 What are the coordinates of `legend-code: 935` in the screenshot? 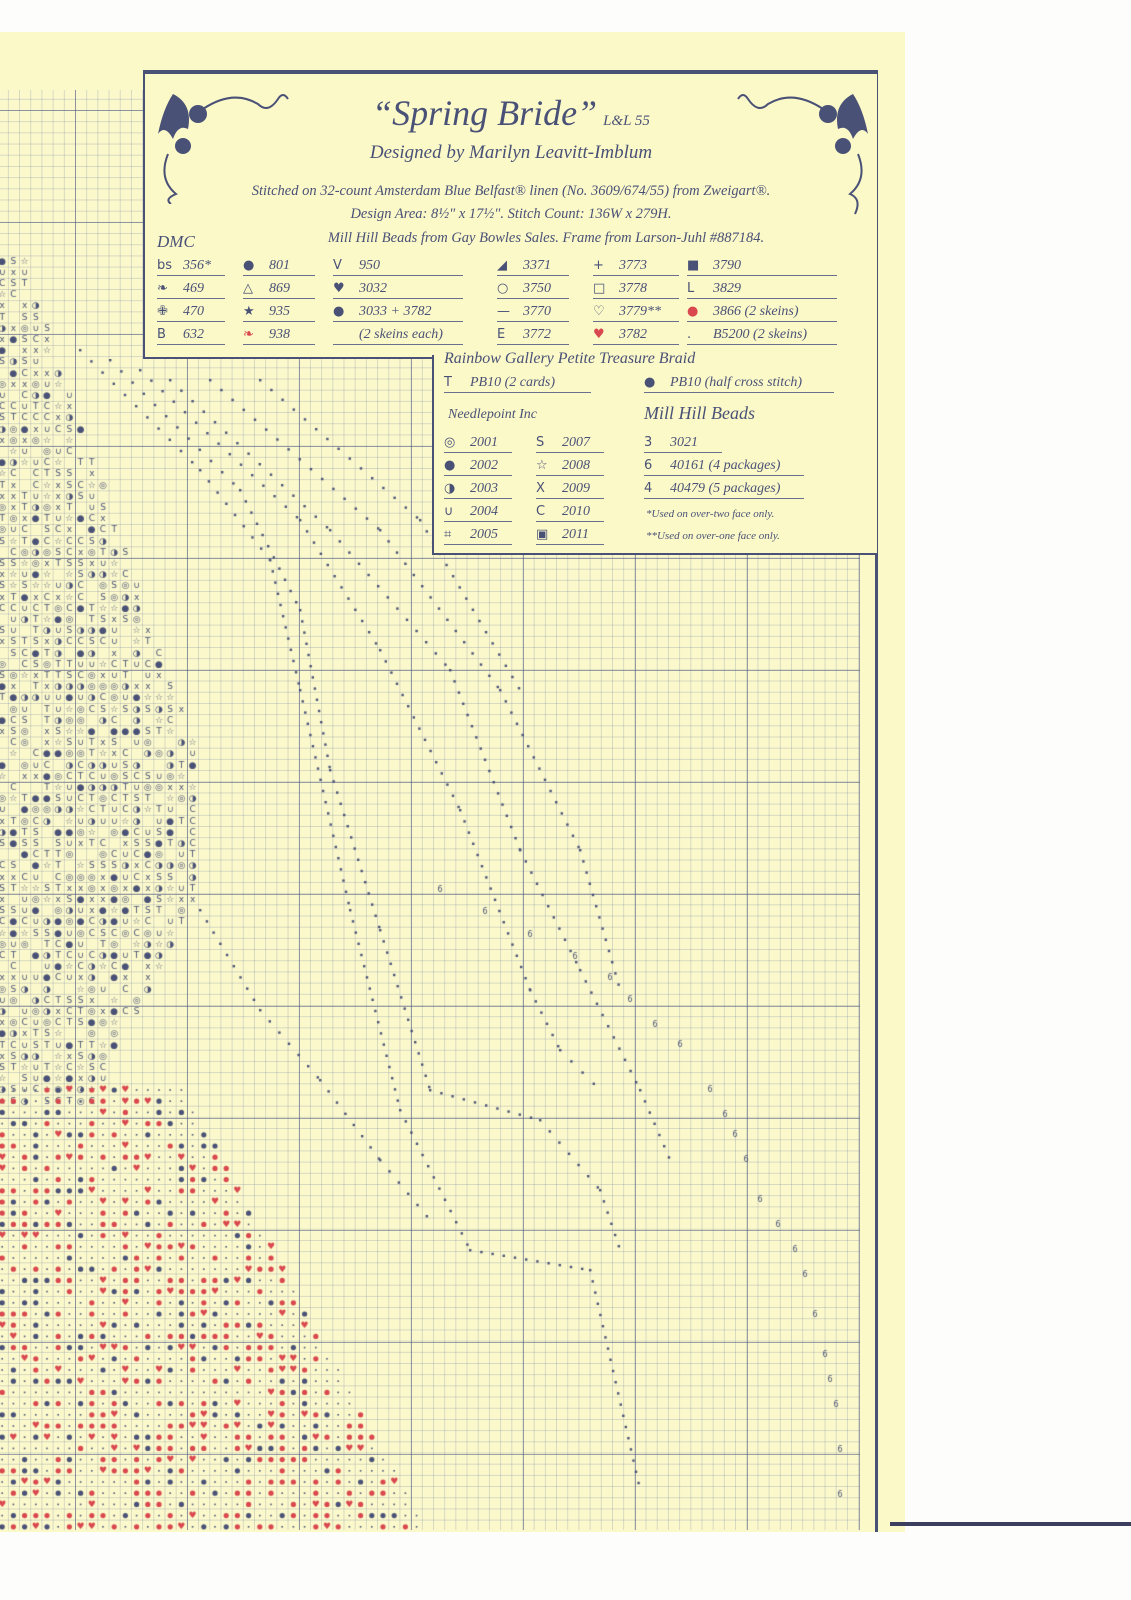 It's located at (279, 311).